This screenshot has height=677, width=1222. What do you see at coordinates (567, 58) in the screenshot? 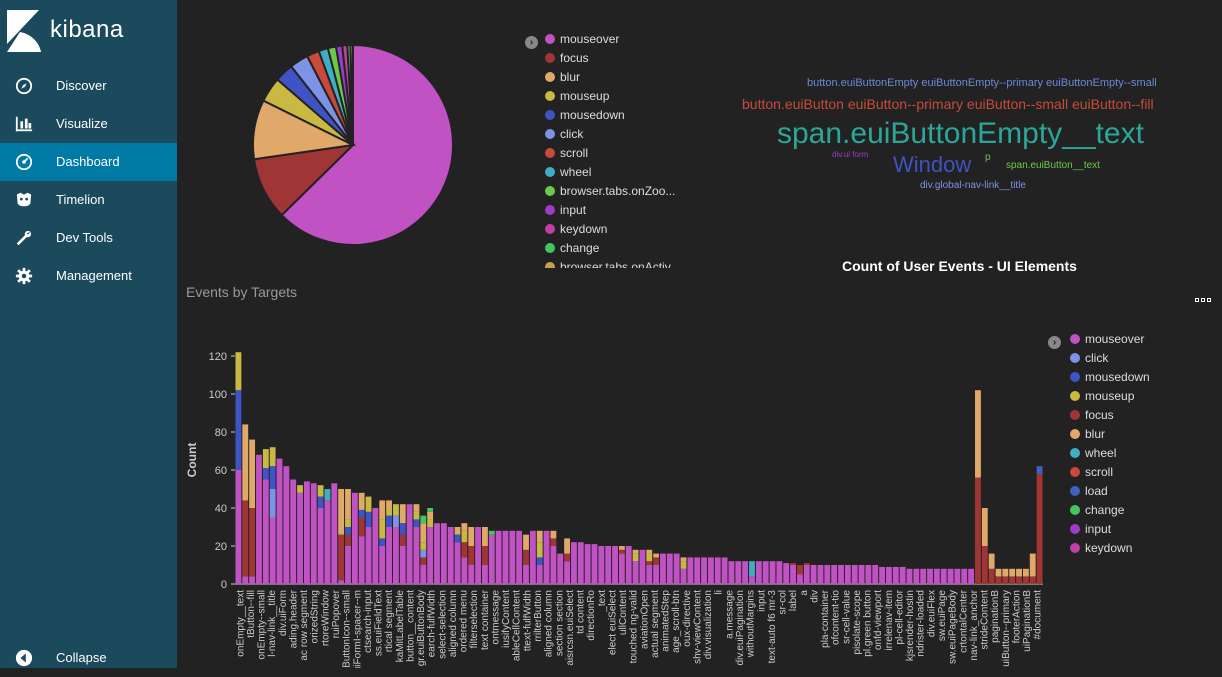
I see `pie-legend-item: focus` at bounding box center [567, 58].